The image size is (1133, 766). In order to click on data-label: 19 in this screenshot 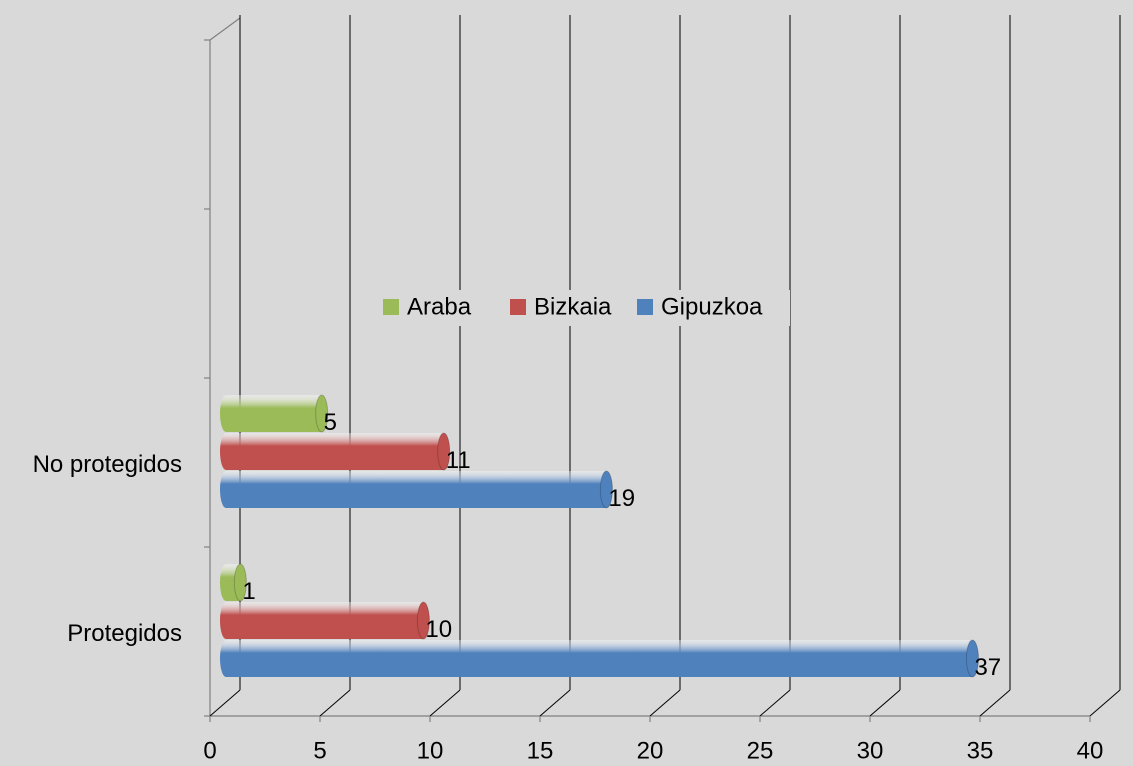, I will do `click(621, 498)`.